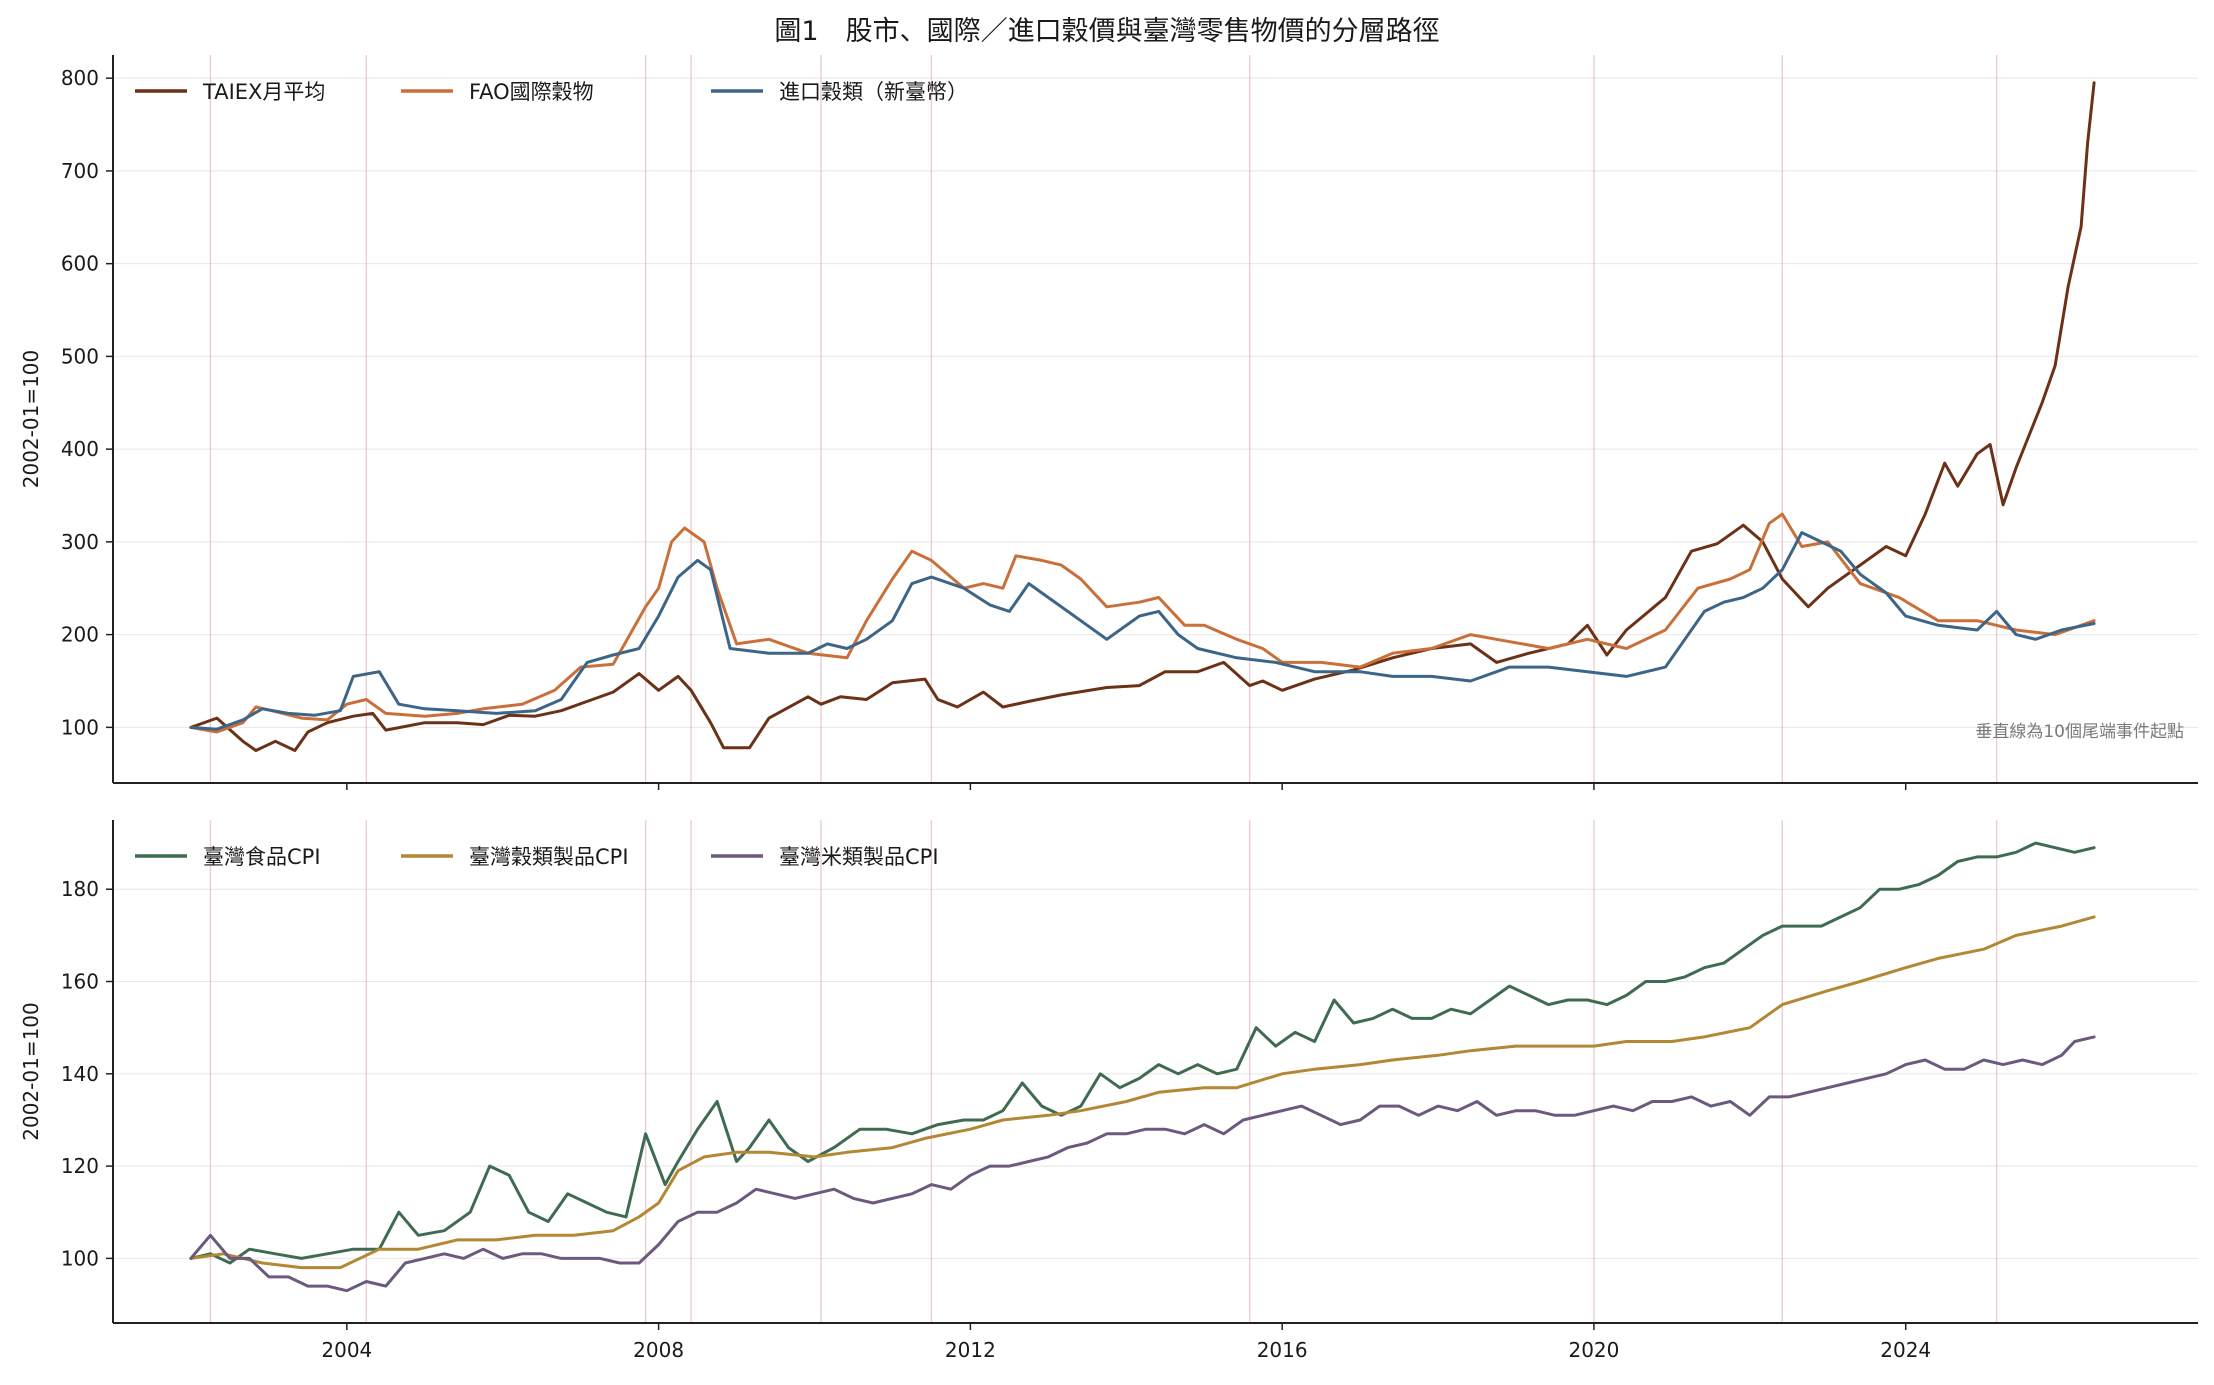 The width and height of the screenshot is (2214, 1385). Describe the element at coordinates (80, 264) in the screenshot. I see `y-tick-label: 600` at that location.